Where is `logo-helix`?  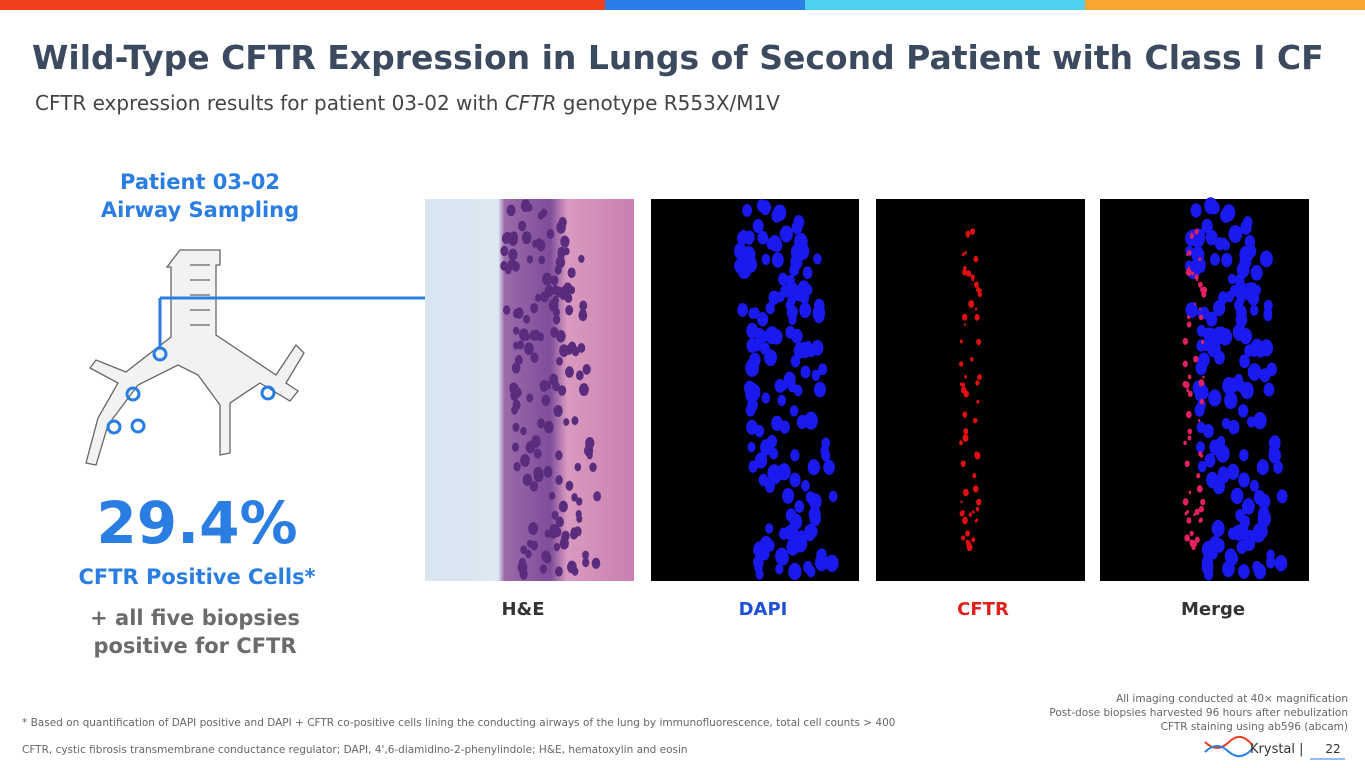 logo-helix is located at coordinates (1229, 751).